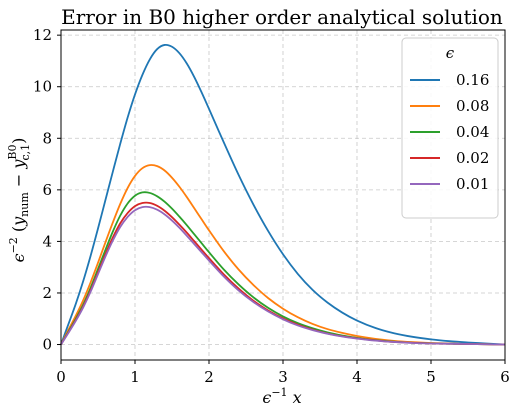  What do you see at coordinates (47, 241) in the screenshot?
I see `y-tick-label: 4` at bounding box center [47, 241].